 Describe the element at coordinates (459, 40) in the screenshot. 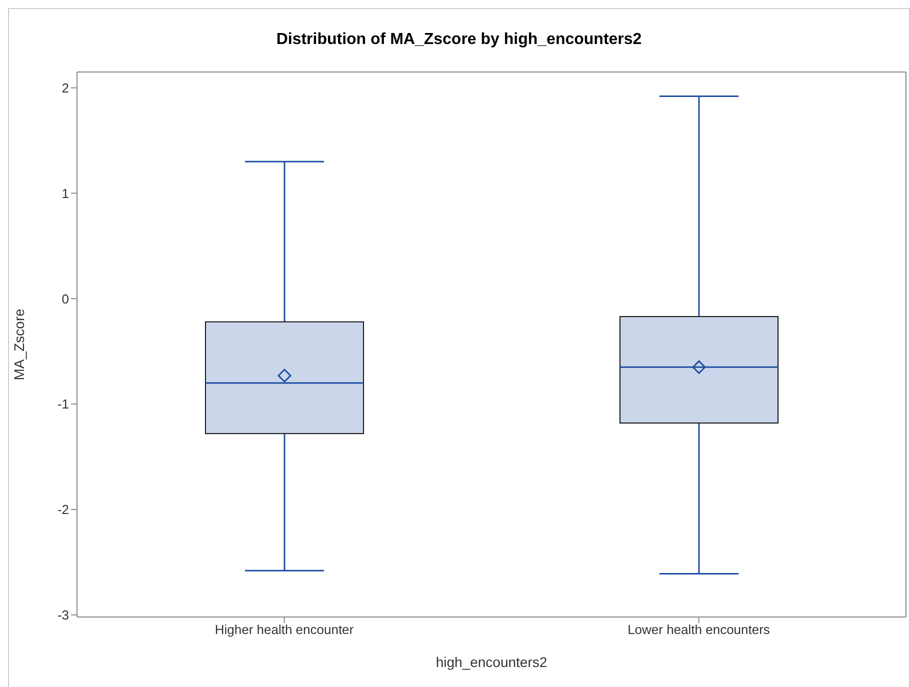

I see `chart-title: Distribution of MA_Zscore by high_encounters2` at that location.